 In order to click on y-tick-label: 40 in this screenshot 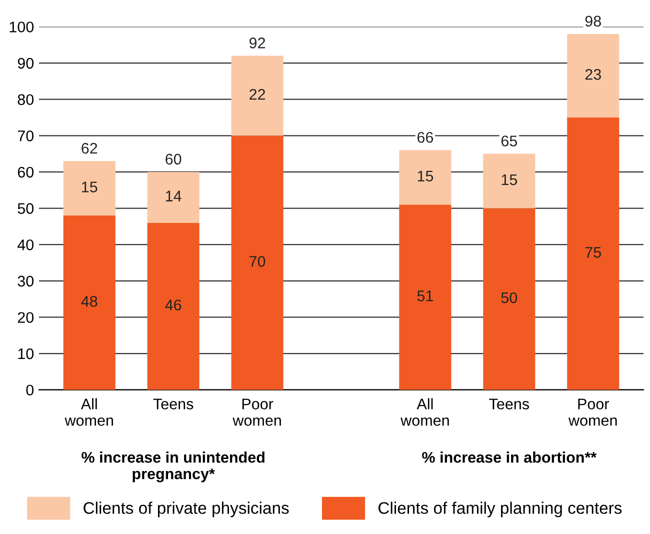, I will do `click(26, 244)`.